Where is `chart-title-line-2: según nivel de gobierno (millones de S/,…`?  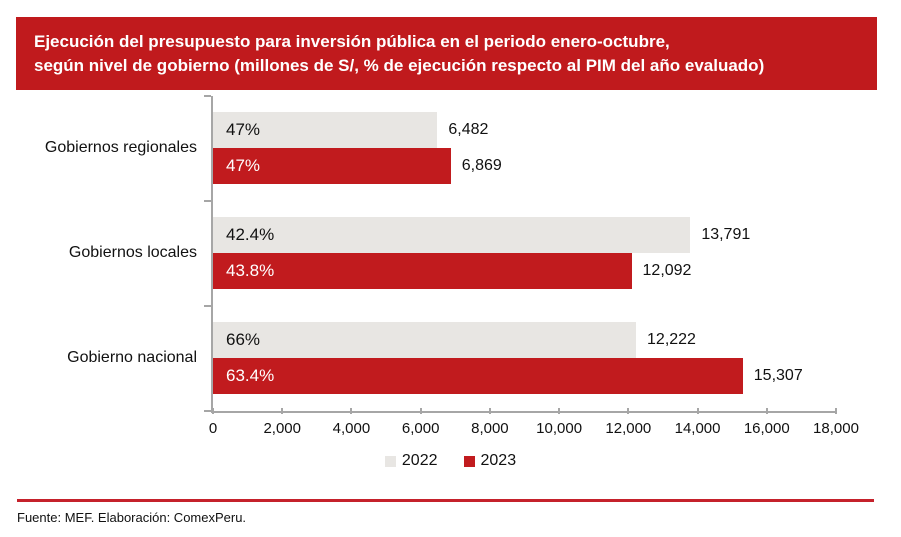 chart-title-line-2: según nivel de gobierno (millones de S/,… is located at coordinates (399, 65).